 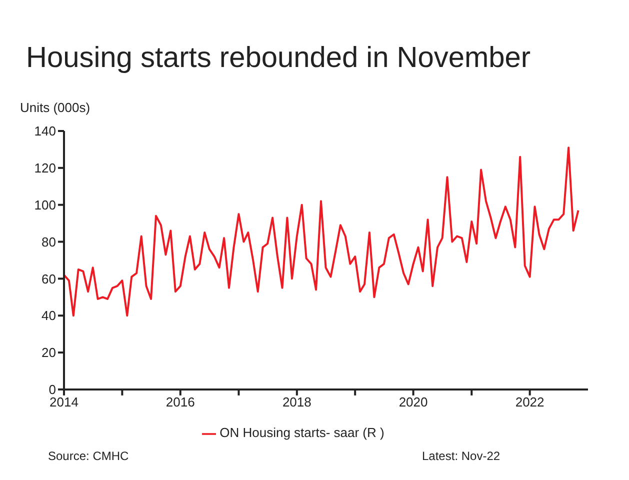 What do you see at coordinates (45, 168) in the screenshot?
I see `y-tick-label: 120` at bounding box center [45, 168].